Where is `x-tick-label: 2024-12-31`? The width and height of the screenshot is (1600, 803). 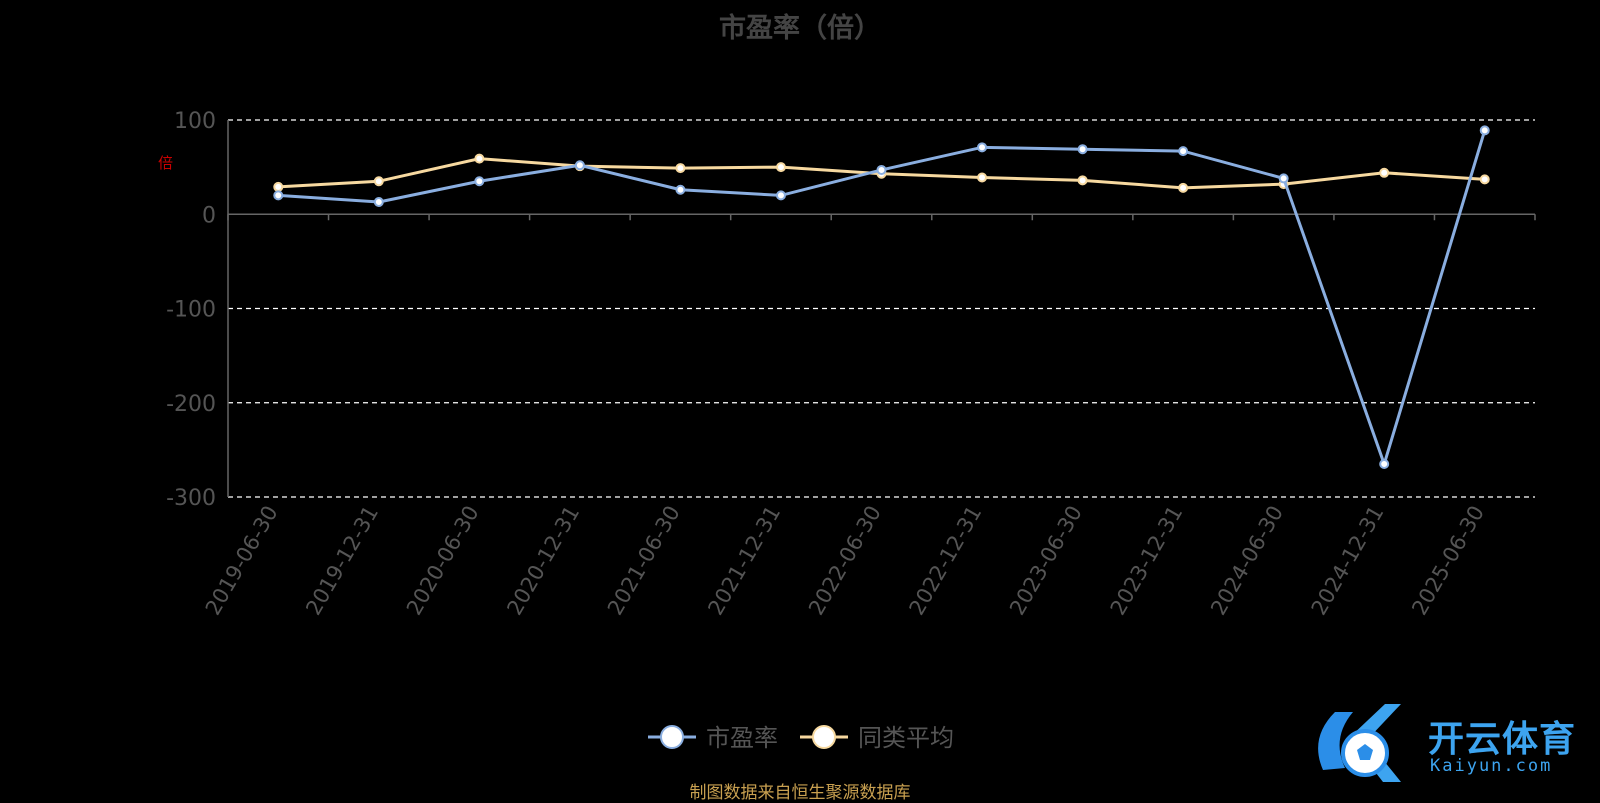
x-tick-label: 2024-12-31 is located at coordinates (1348, 561).